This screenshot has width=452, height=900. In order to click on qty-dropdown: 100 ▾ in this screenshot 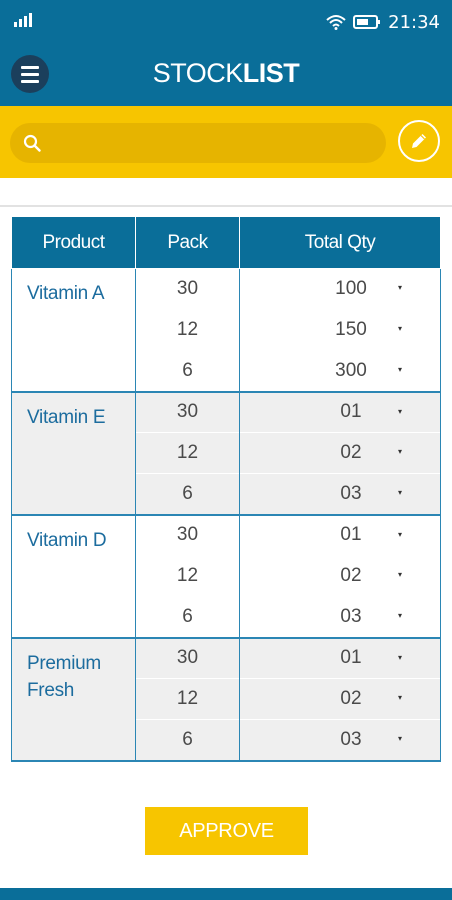, I will do `click(340, 289)`.